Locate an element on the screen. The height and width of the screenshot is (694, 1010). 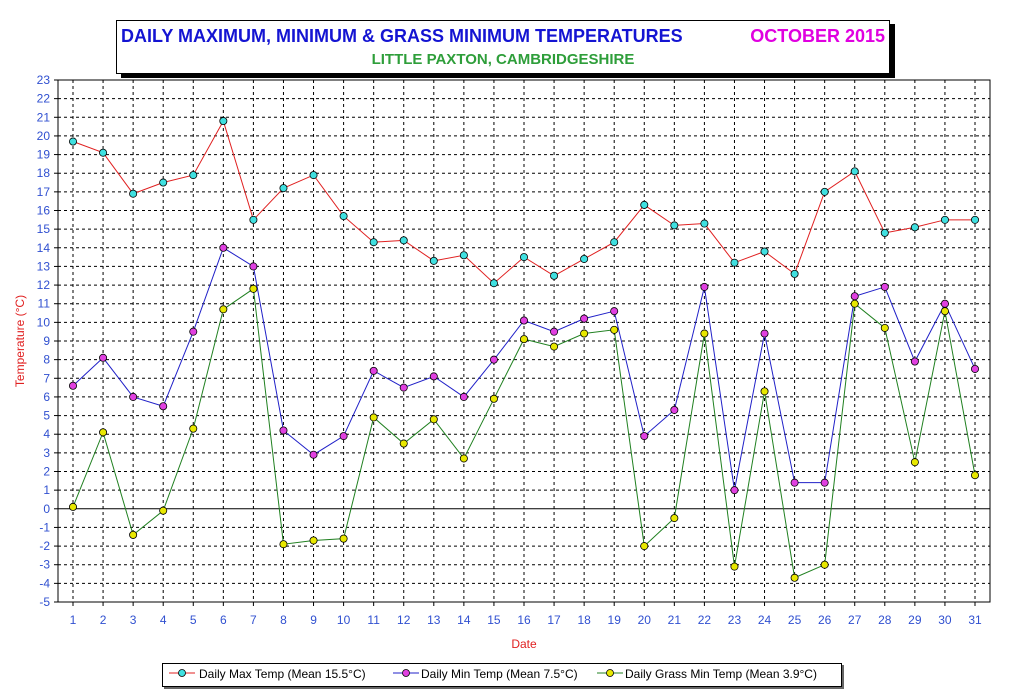
y-tick-label: -2 is located at coordinates (44, 546).